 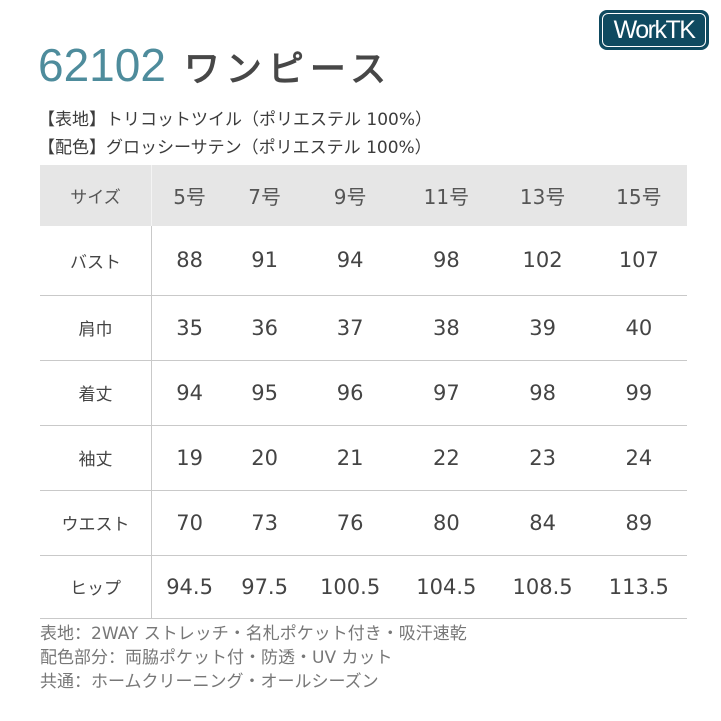 I want to click on cell-value: 108.5, so click(x=542, y=586).